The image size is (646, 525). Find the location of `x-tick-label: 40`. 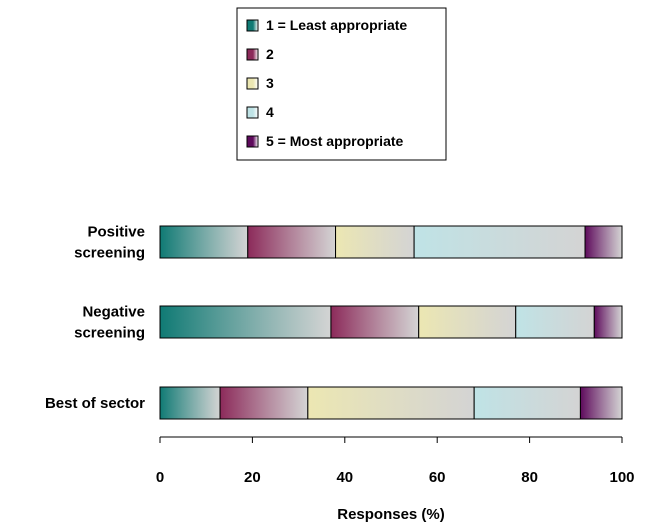

x-tick-label: 40 is located at coordinates (344, 477).